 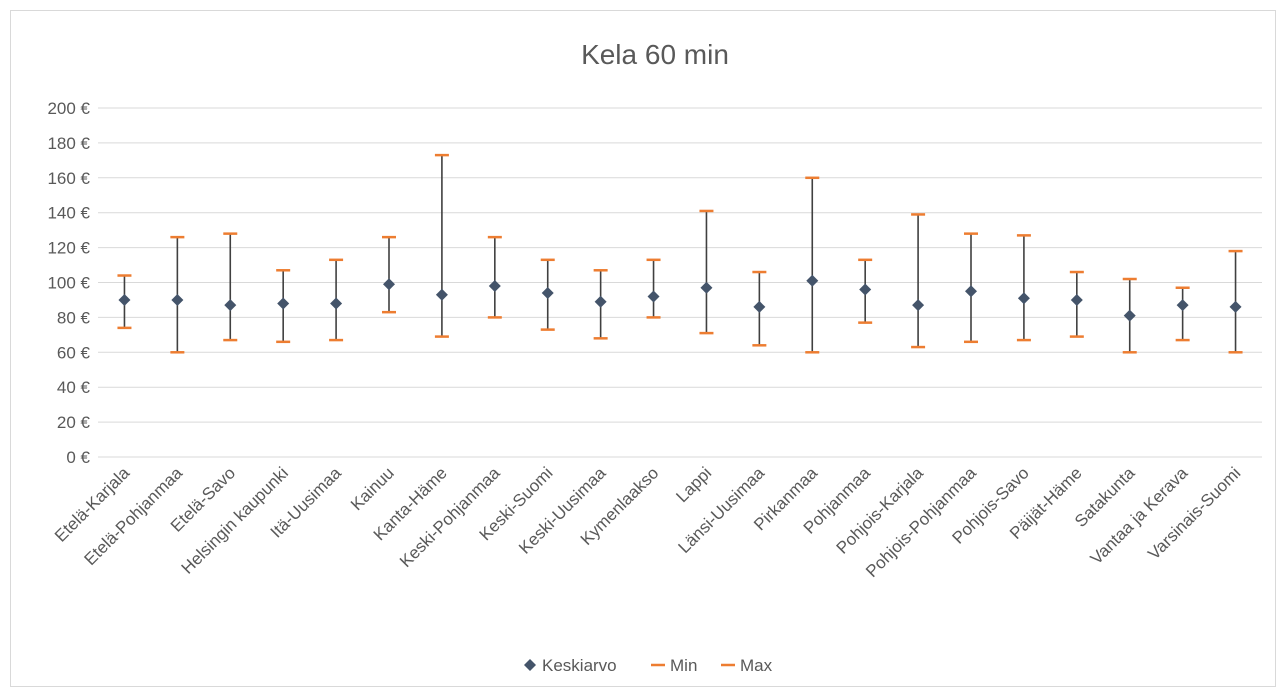 I want to click on legend-max-label: Max, so click(x=756, y=665).